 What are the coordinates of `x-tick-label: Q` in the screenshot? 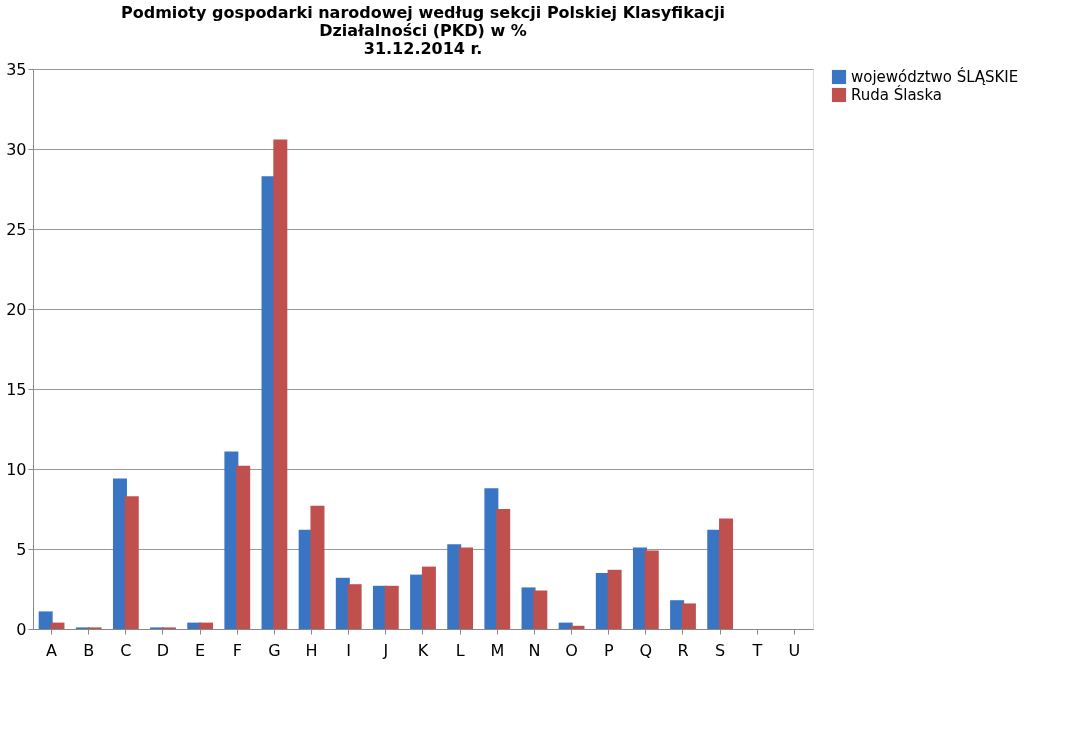 It's located at (646, 650).